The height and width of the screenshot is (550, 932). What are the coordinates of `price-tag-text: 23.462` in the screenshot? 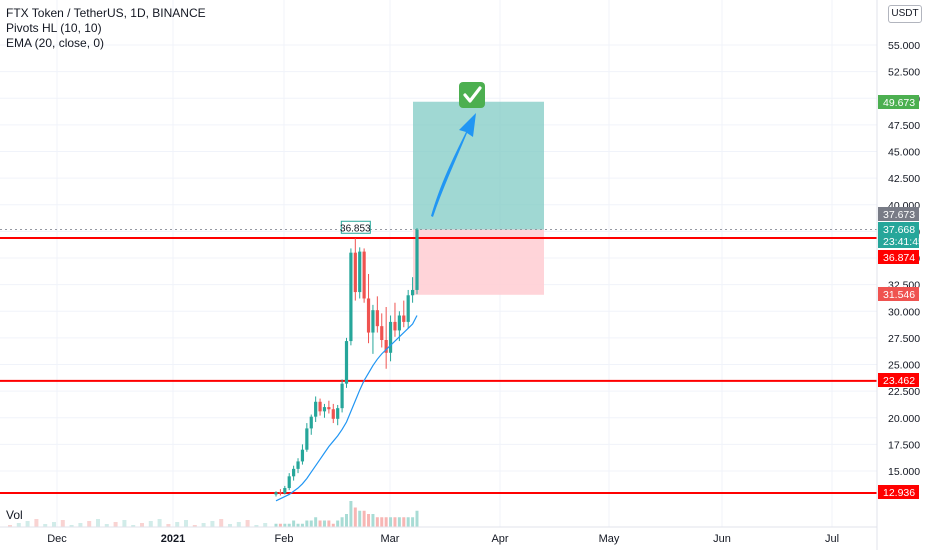 It's located at (899, 381).